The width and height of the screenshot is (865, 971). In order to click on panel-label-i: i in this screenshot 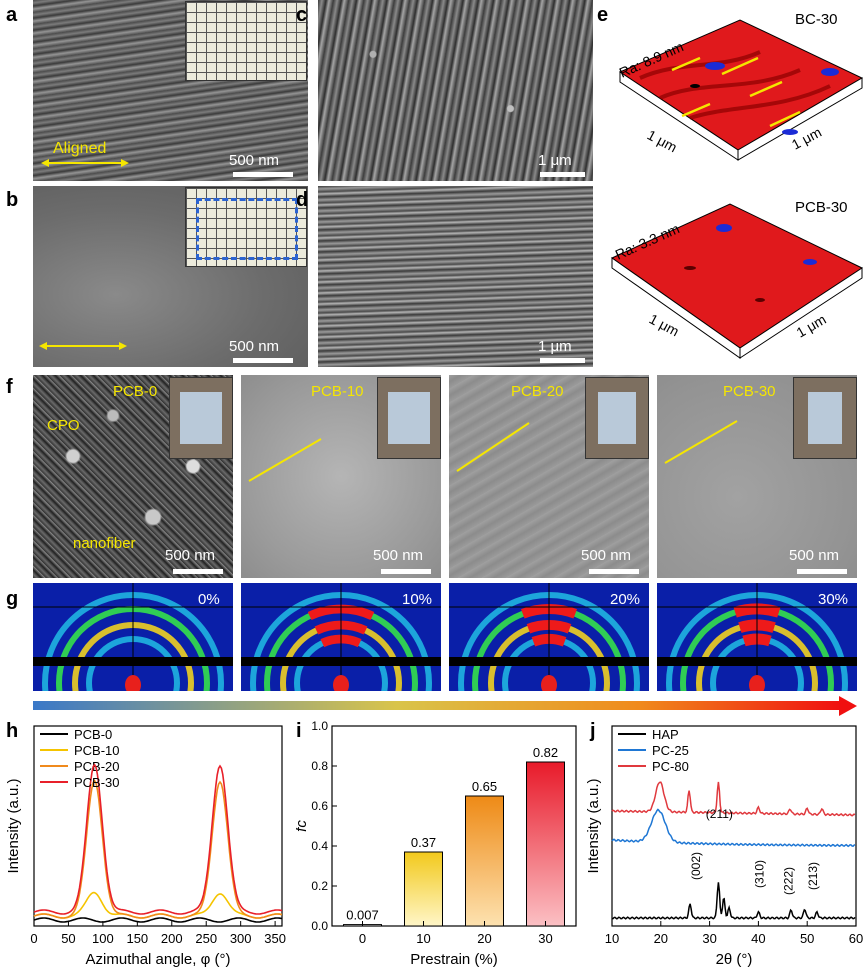, I will do `click(299, 731)`.